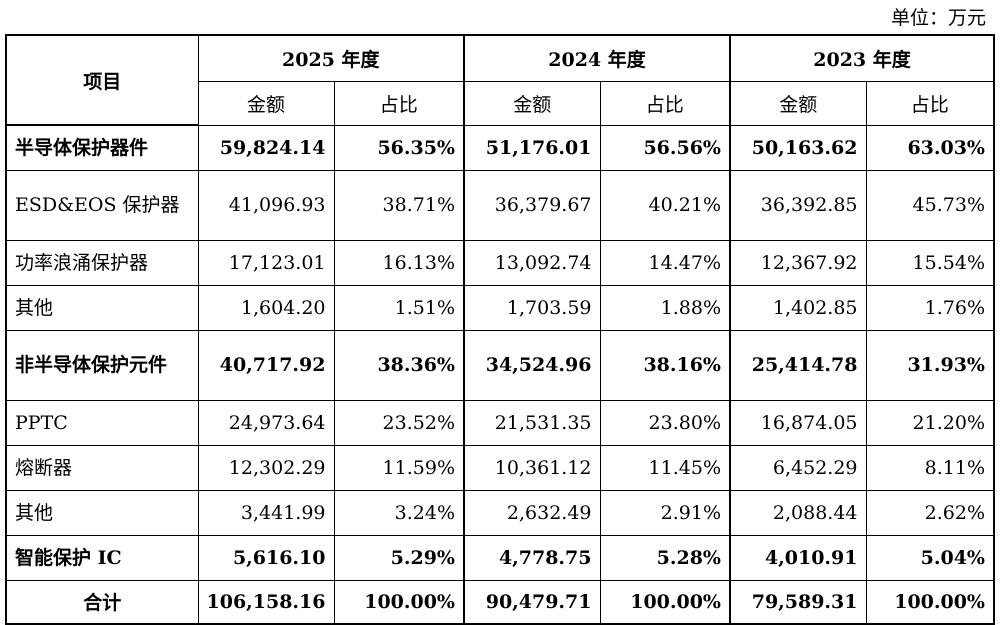 Image resolution: width=1000 pixels, height=625 pixels. Describe the element at coordinates (930, 602) in the screenshot. I see `total-ratio-2023: 100.00%` at that location.